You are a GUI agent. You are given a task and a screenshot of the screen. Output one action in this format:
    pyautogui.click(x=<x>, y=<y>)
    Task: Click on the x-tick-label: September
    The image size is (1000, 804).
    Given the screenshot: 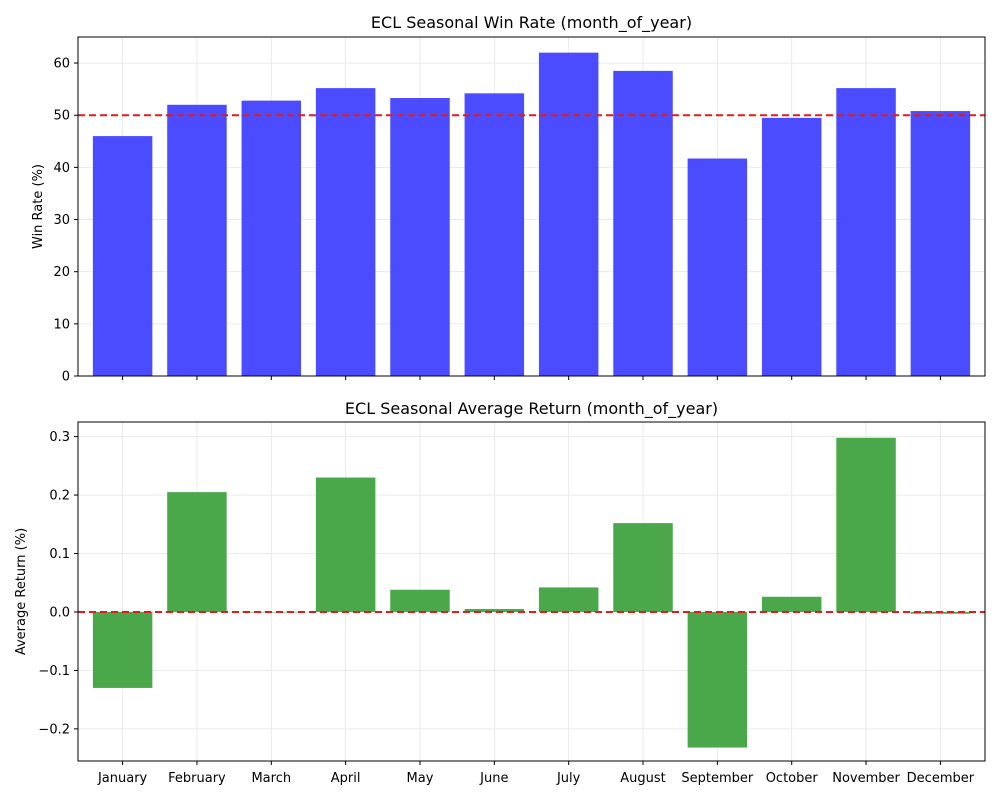 What is the action you would take?
    pyautogui.click(x=717, y=778)
    